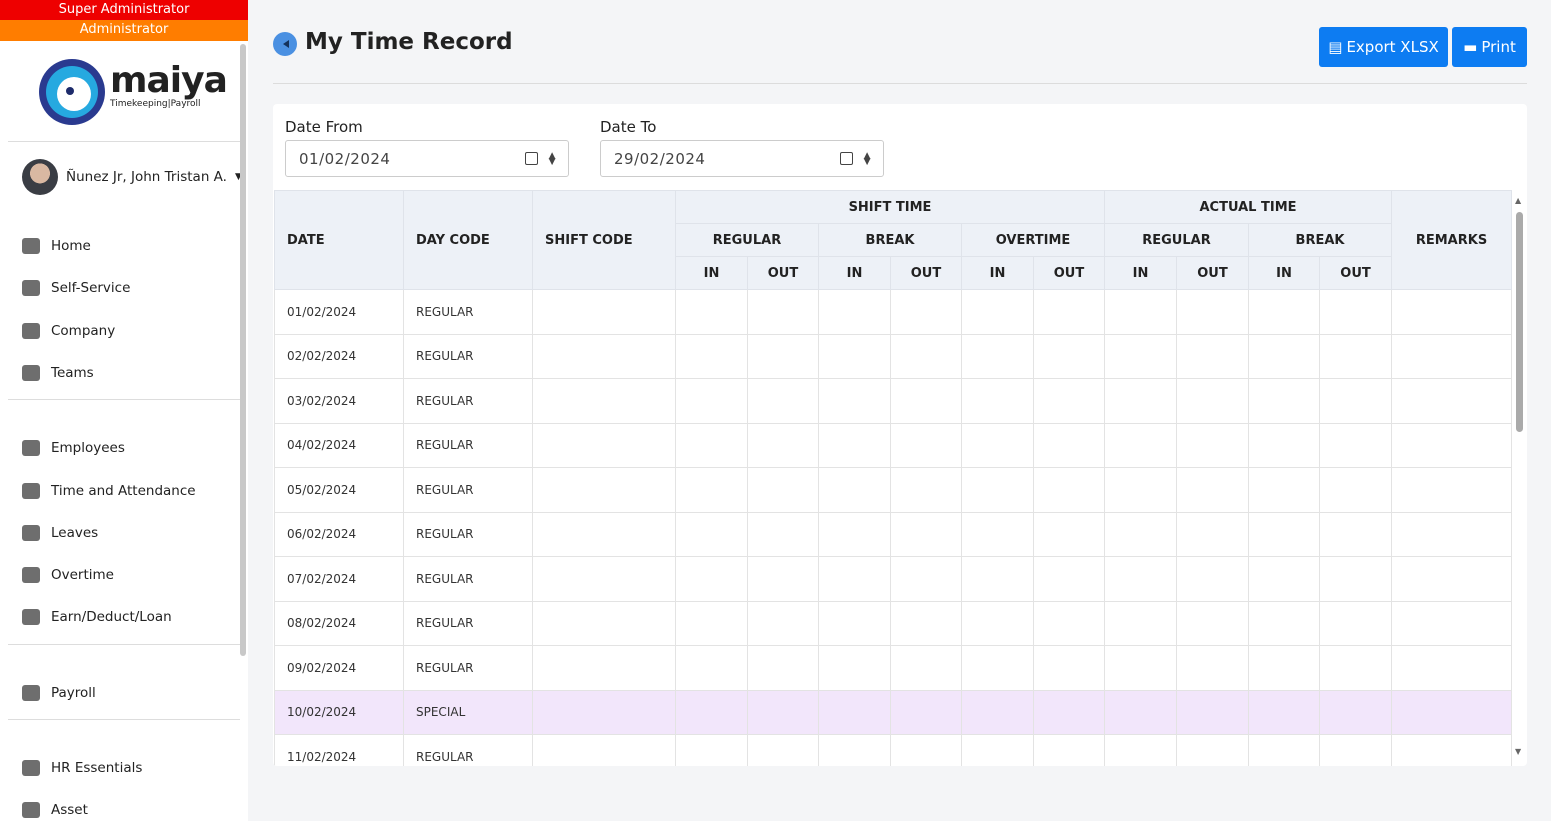  Describe the element at coordinates (82, 575) in the screenshot. I see `menu-label: Overtime` at that location.